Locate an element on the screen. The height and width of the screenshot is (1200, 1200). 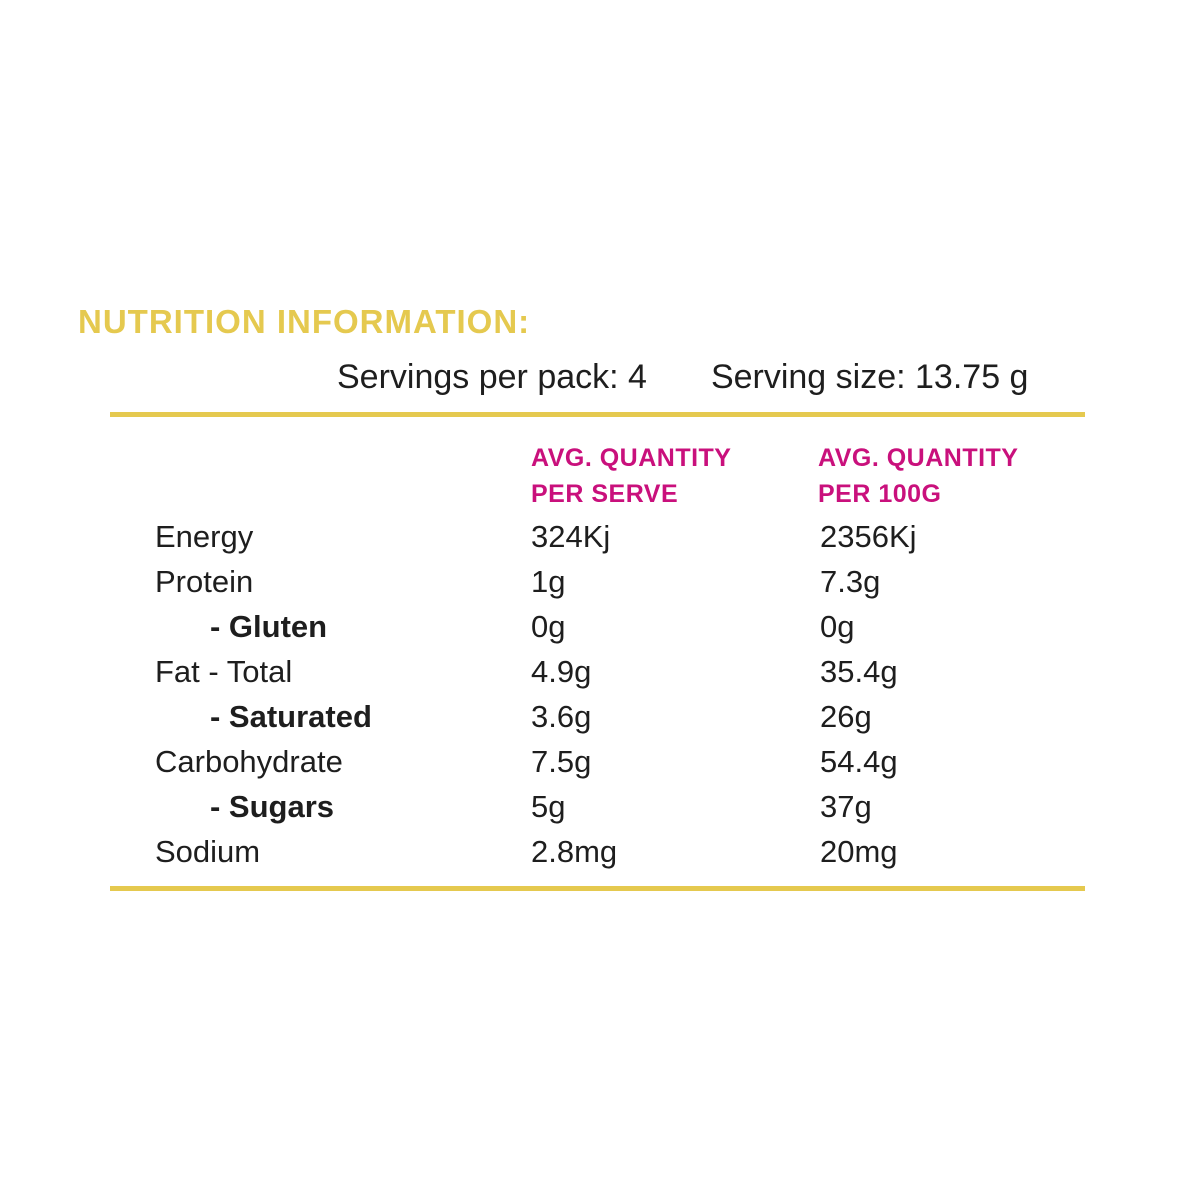
per-100g-value: 0g is located at coordinates (837, 626).